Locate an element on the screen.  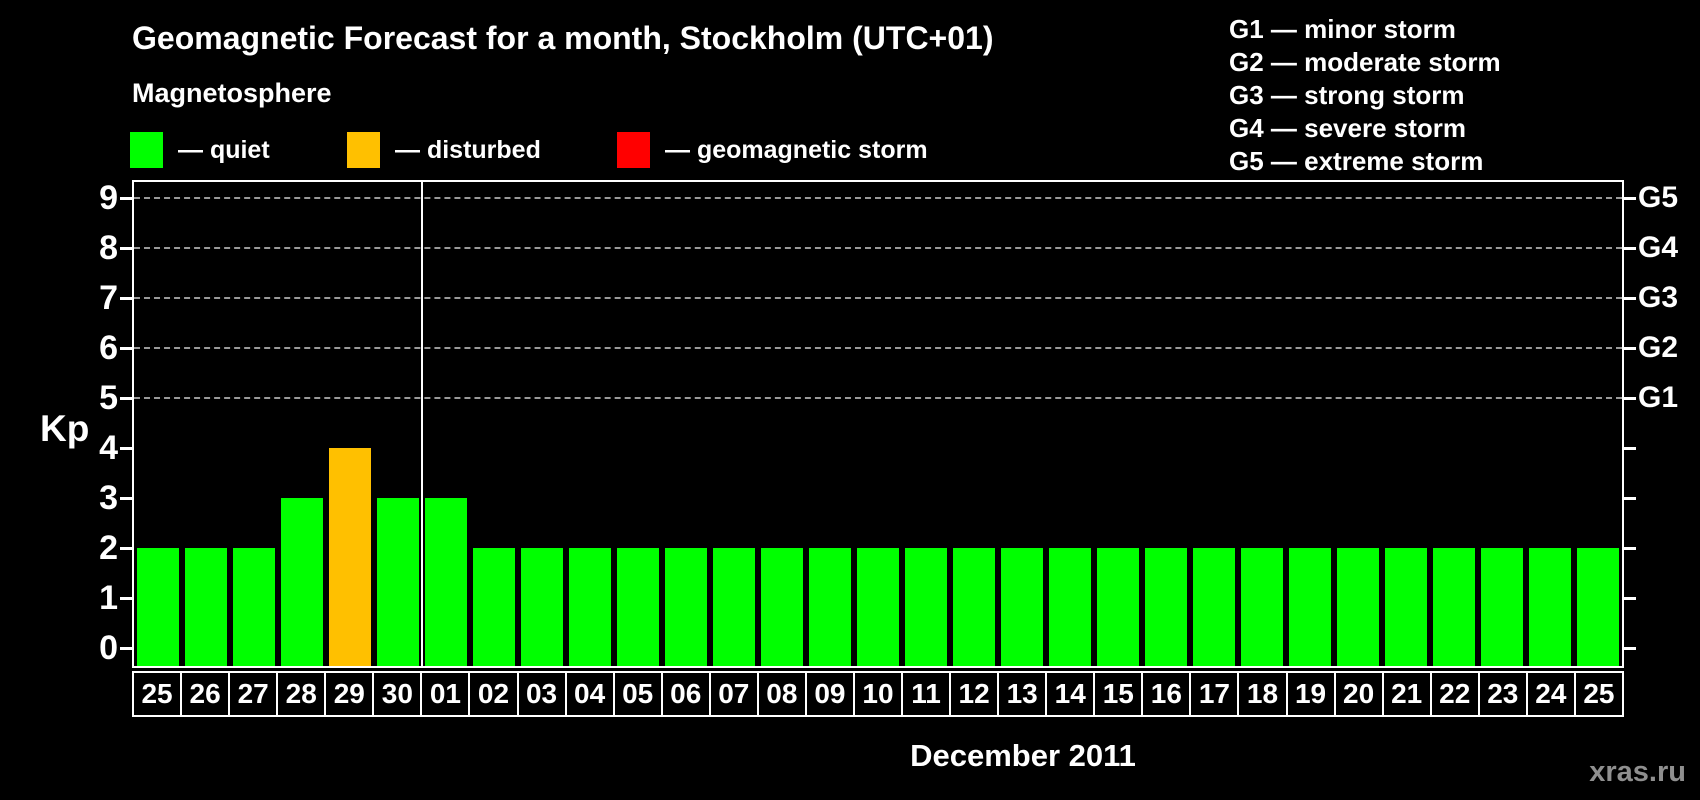
storm-scale-item-g4: G4 — severe storm is located at coordinates (1348, 128).